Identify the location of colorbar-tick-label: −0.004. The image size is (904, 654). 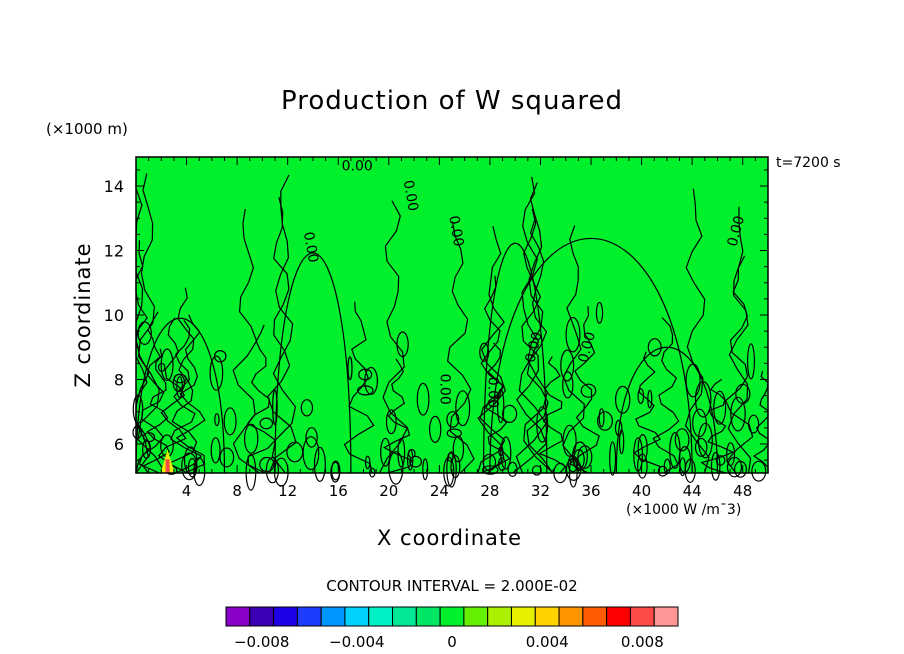
(357, 642).